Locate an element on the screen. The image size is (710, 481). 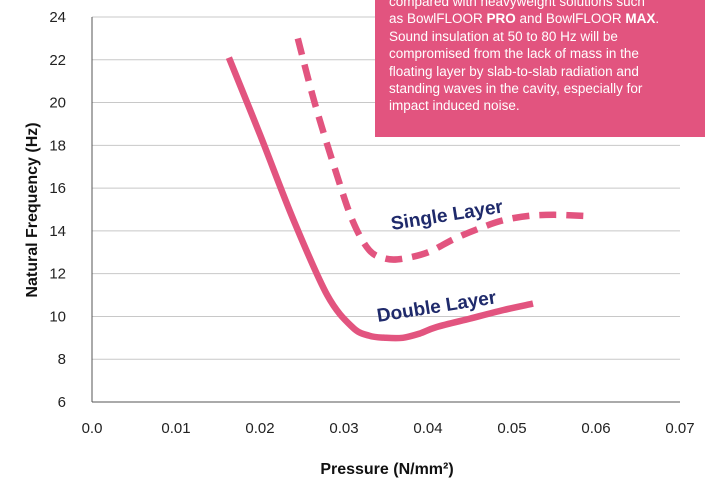
annotation-box is located at coordinates (540, 68).